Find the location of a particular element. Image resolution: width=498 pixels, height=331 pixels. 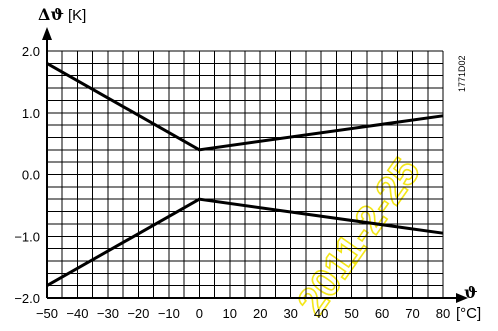

x-tick-label: 40 is located at coordinates (321, 313).